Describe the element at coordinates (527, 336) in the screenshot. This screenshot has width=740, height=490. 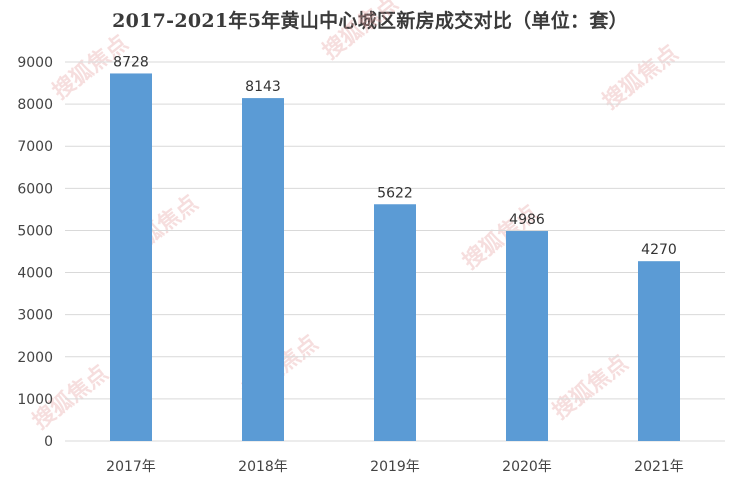
I see `bar-2020年` at that location.